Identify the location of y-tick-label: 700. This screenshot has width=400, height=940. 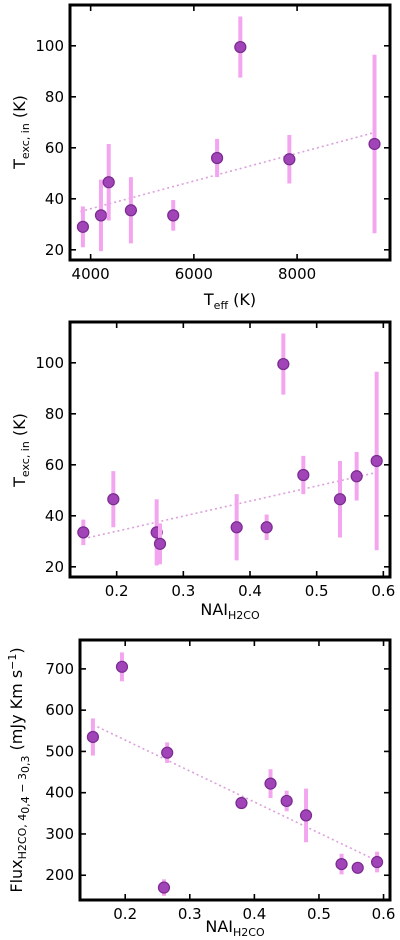
(59, 669).